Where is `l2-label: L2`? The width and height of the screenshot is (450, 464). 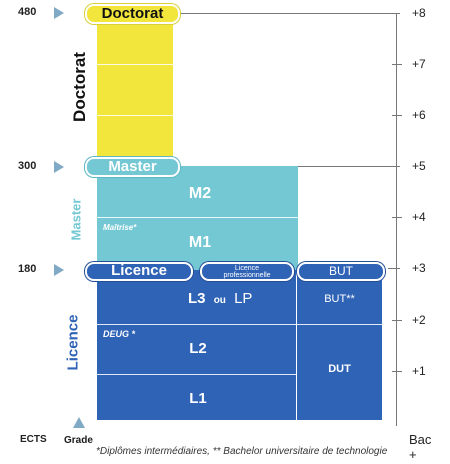
l2-label: L2 is located at coordinates (198, 348).